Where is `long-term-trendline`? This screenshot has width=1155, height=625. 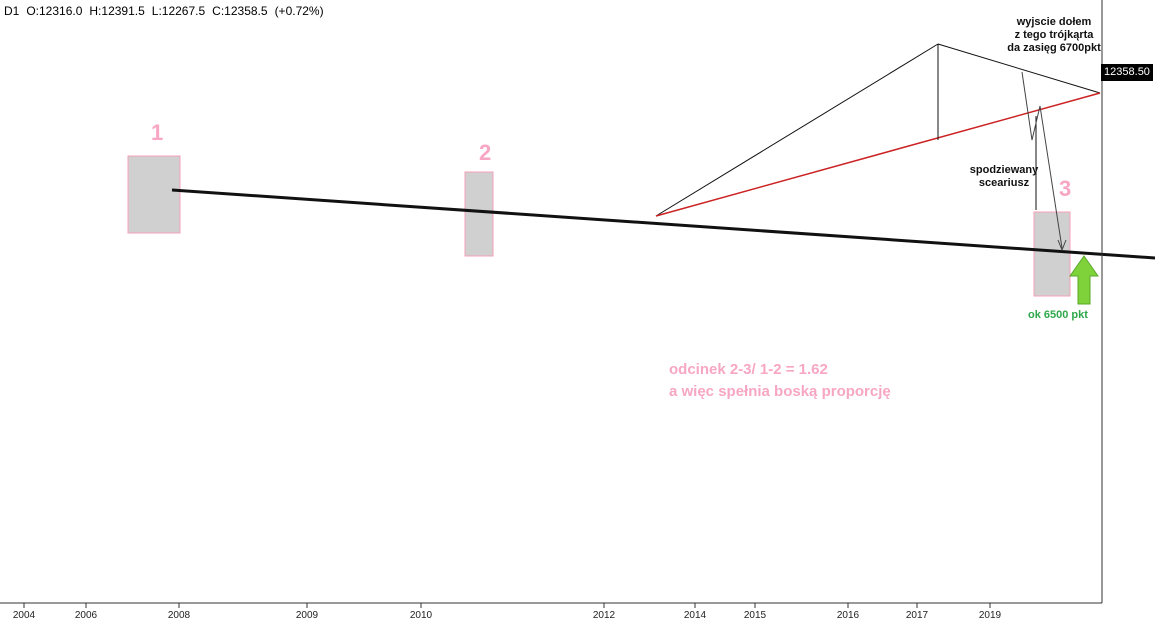 long-term-trendline is located at coordinates (663, 224).